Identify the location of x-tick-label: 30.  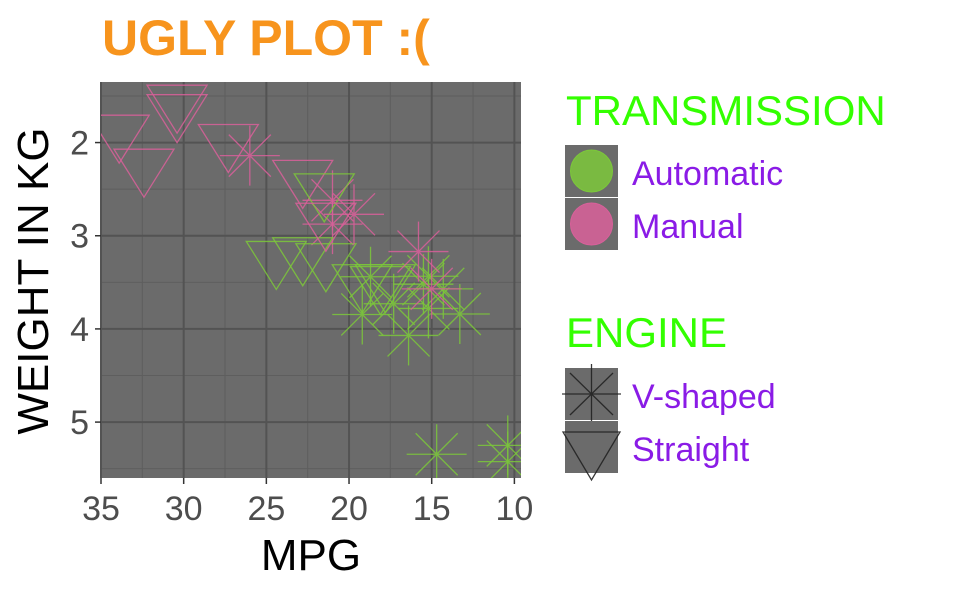
(184, 509).